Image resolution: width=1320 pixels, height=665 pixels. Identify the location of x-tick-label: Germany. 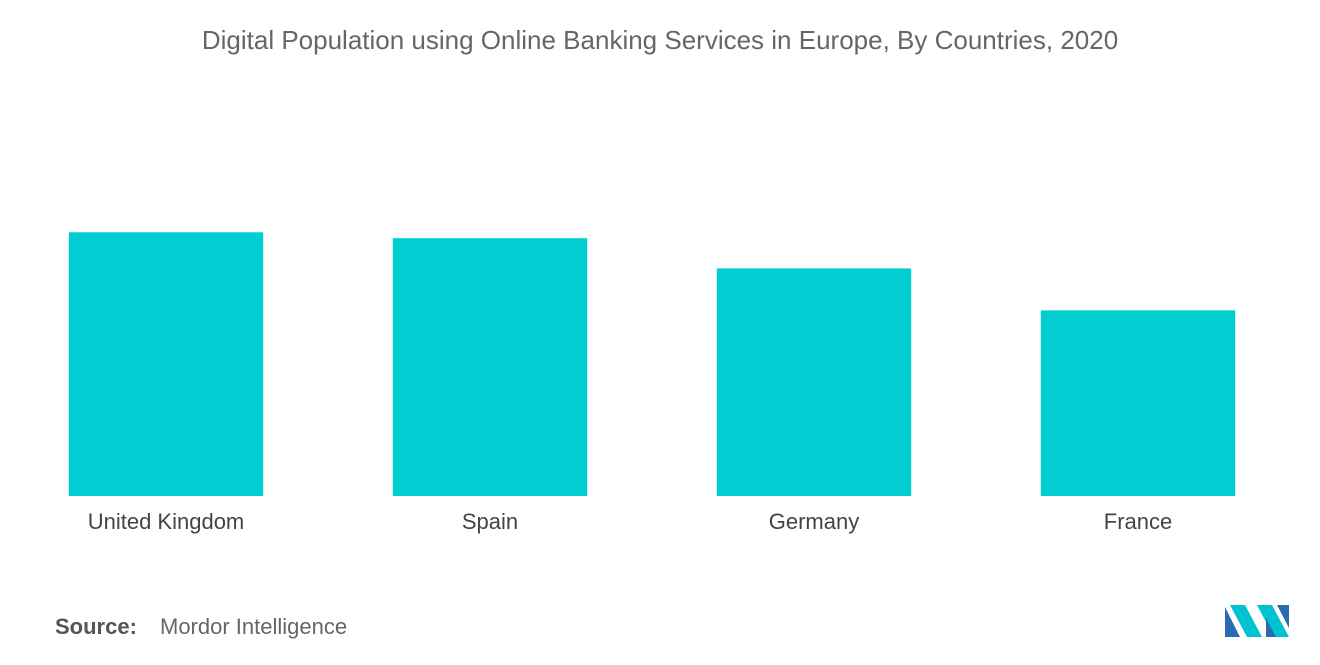
(814, 521).